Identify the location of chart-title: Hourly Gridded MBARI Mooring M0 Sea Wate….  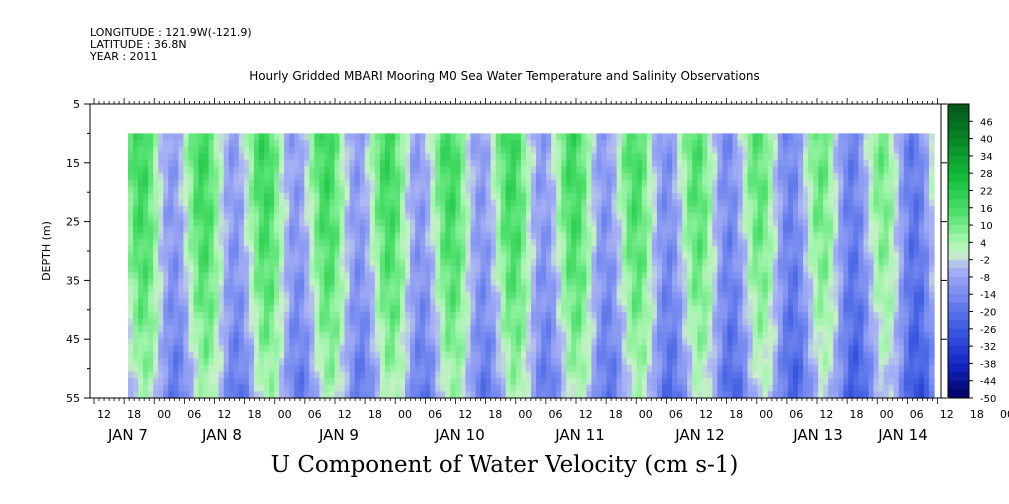
(504, 76).